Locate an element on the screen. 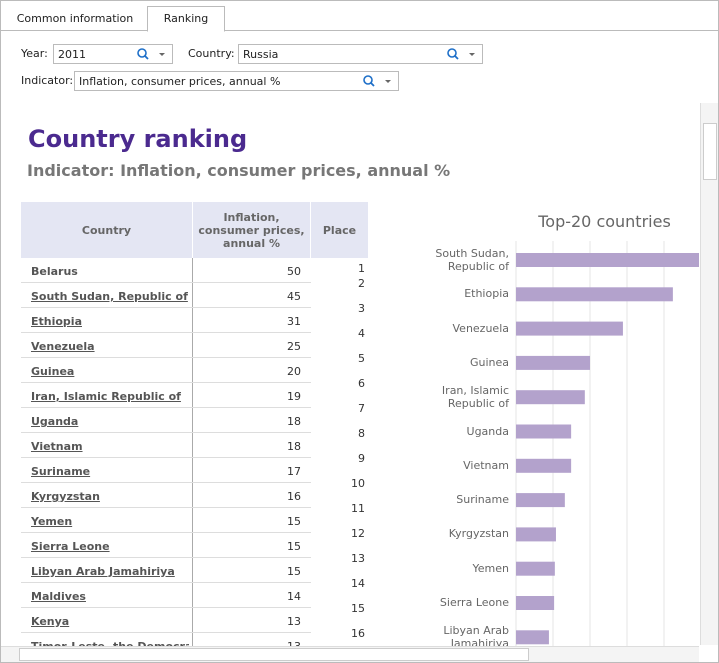 This screenshot has height=663, width=719. value-cell: 18 is located at coordinates (294, 421).